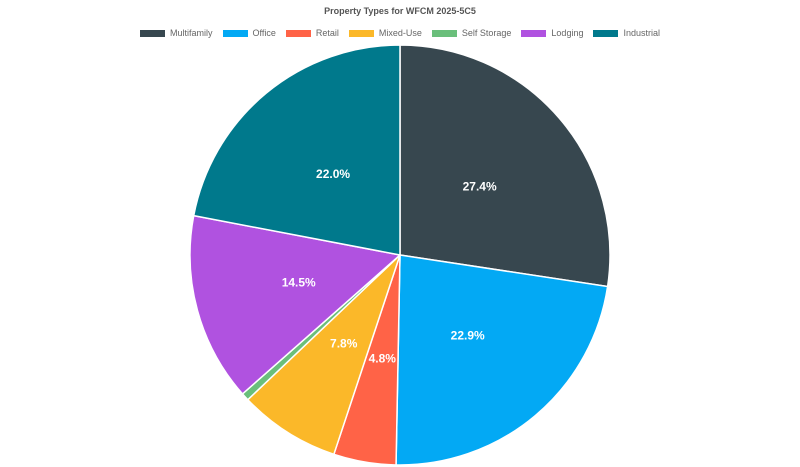  I want to click on slice-data-label: 27.4%, so click(480, 187).